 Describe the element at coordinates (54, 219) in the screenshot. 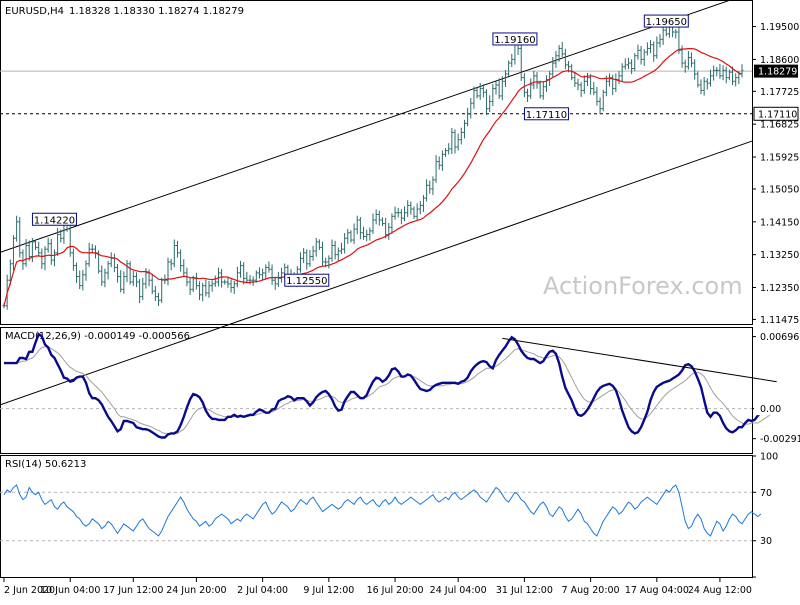

I see `price-annotation: 1.14220` at that location.